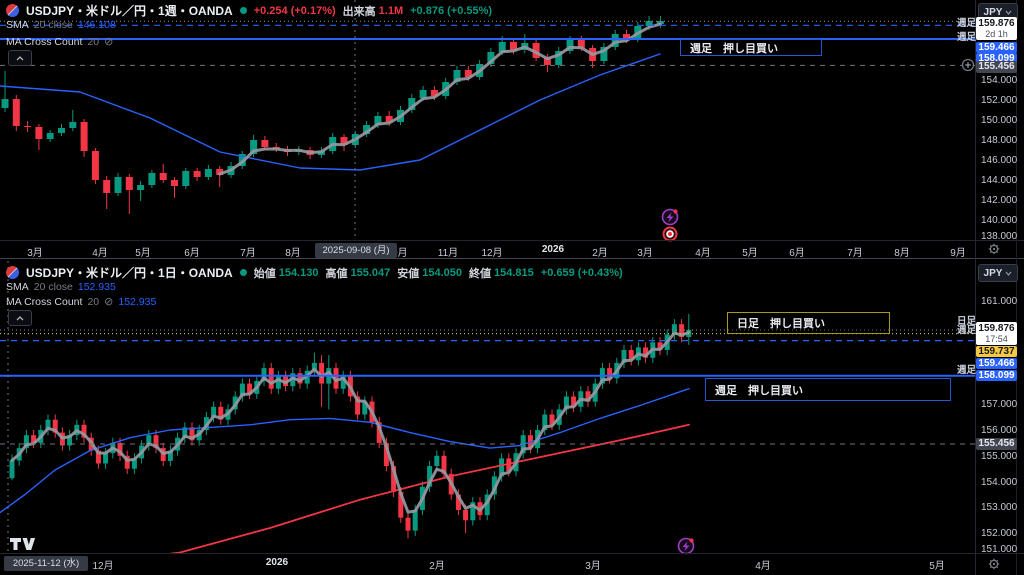 This screenshot has height=575, width=1024. What do you see at coordinates (512, 553) in the screenshot?
I see `pane2-axis-border` at bounding box center [512, 553].